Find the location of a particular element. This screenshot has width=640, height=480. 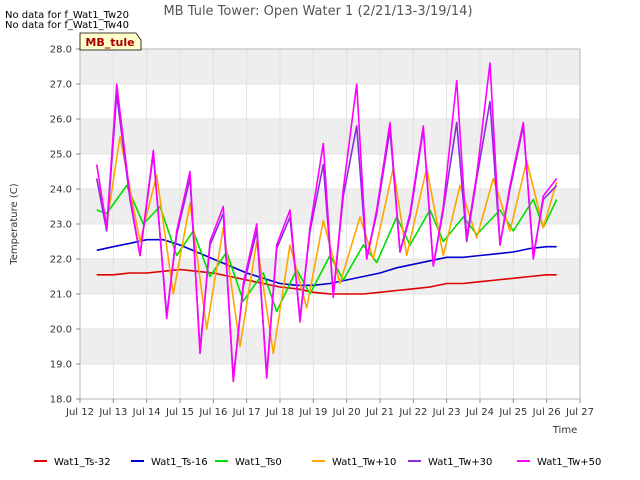

x-tick-label: Jul 23 is located at coordinates (446, 412).